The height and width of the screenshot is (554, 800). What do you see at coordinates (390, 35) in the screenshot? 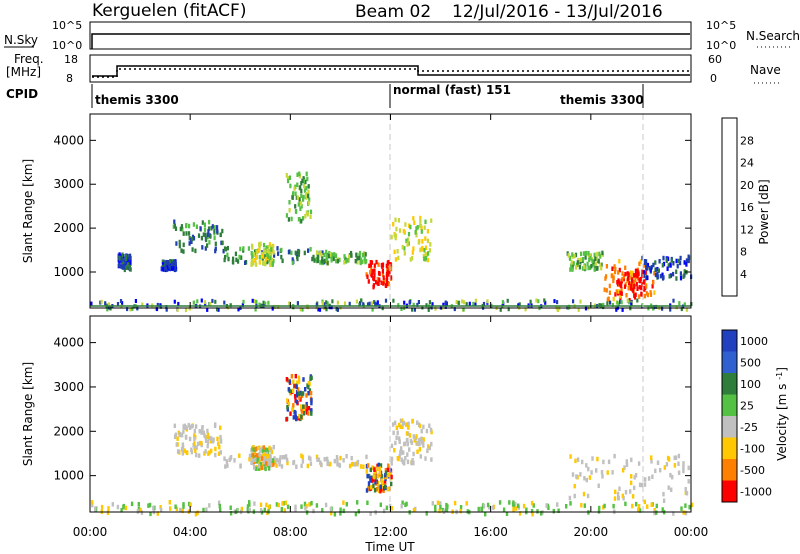
I see `sky-panel-frame` at bounding box center [390, 35].